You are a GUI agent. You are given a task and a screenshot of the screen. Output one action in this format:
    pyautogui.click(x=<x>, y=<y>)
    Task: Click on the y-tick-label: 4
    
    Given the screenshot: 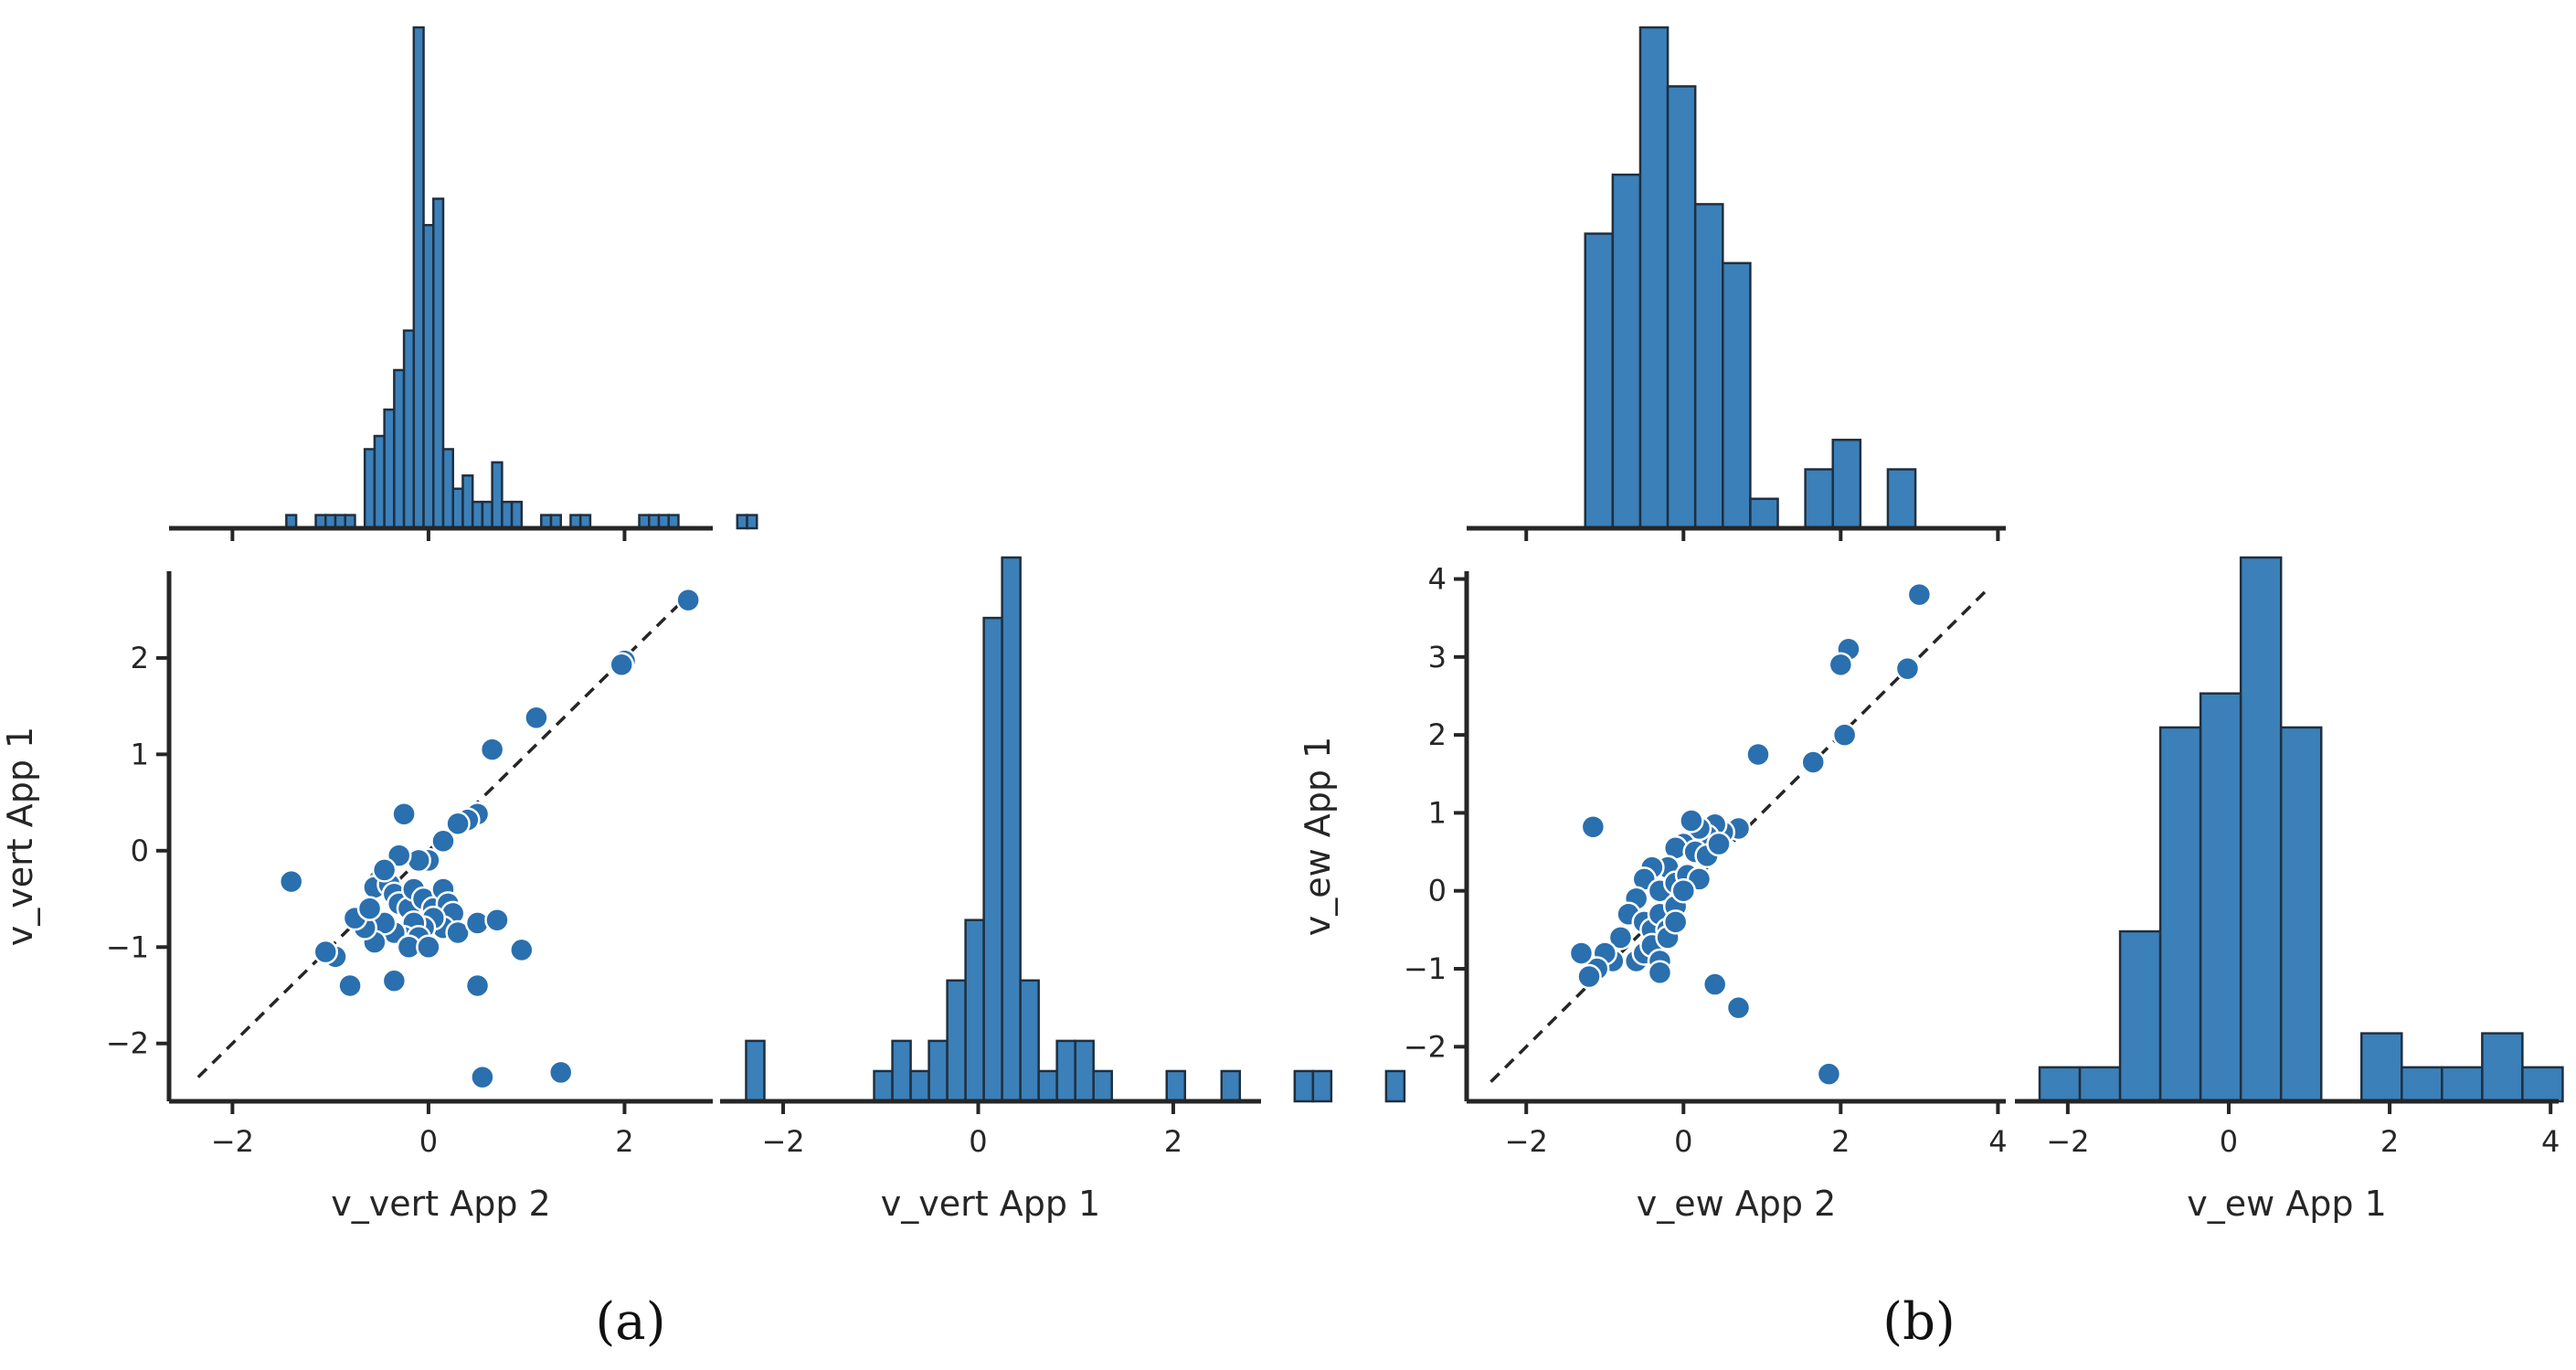 What is the action you would take?
    pyautogui.click(x=1437, y=579)
    